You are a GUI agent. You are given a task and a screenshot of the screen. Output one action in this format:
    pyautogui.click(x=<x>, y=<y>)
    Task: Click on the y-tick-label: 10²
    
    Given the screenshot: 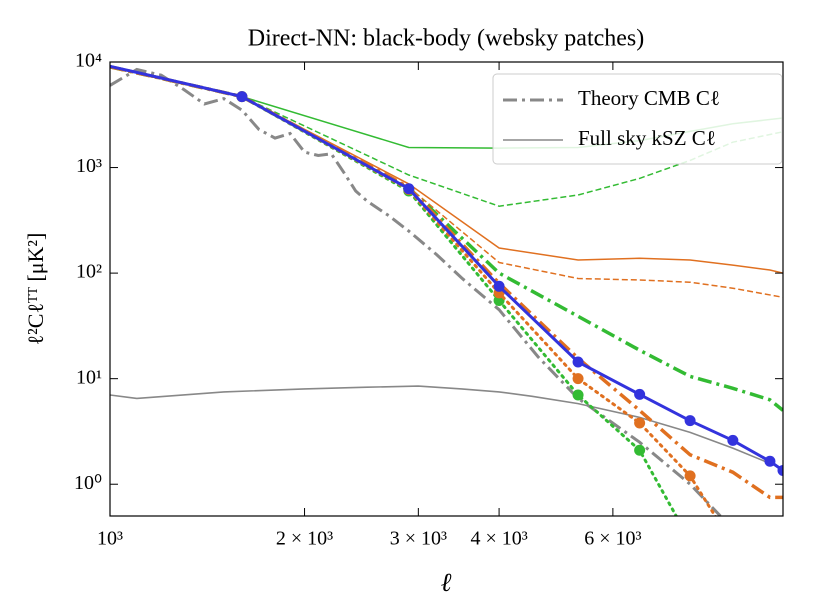 What is the action you would take?
    pyautogui.click(x=89, y=272)
    